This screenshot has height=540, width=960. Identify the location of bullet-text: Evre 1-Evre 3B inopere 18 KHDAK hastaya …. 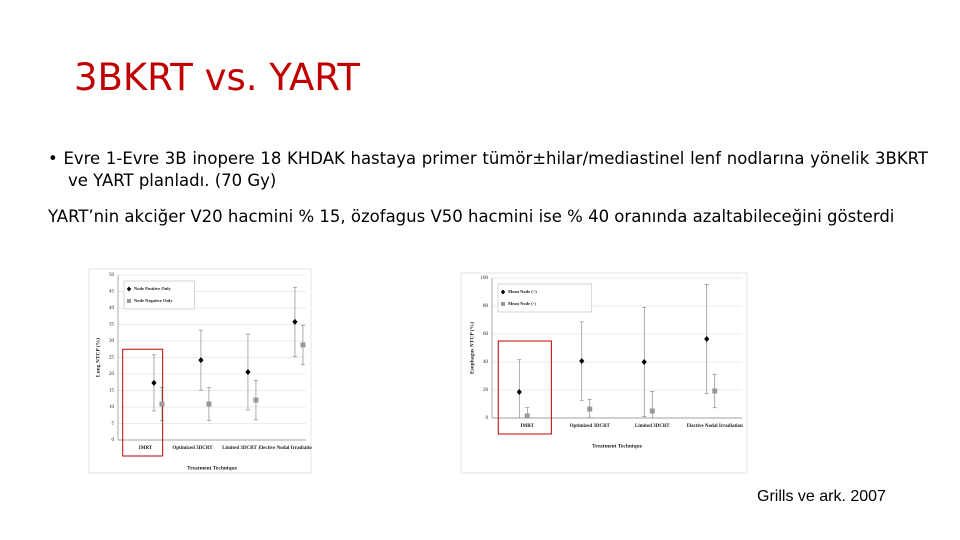
(495, 169).